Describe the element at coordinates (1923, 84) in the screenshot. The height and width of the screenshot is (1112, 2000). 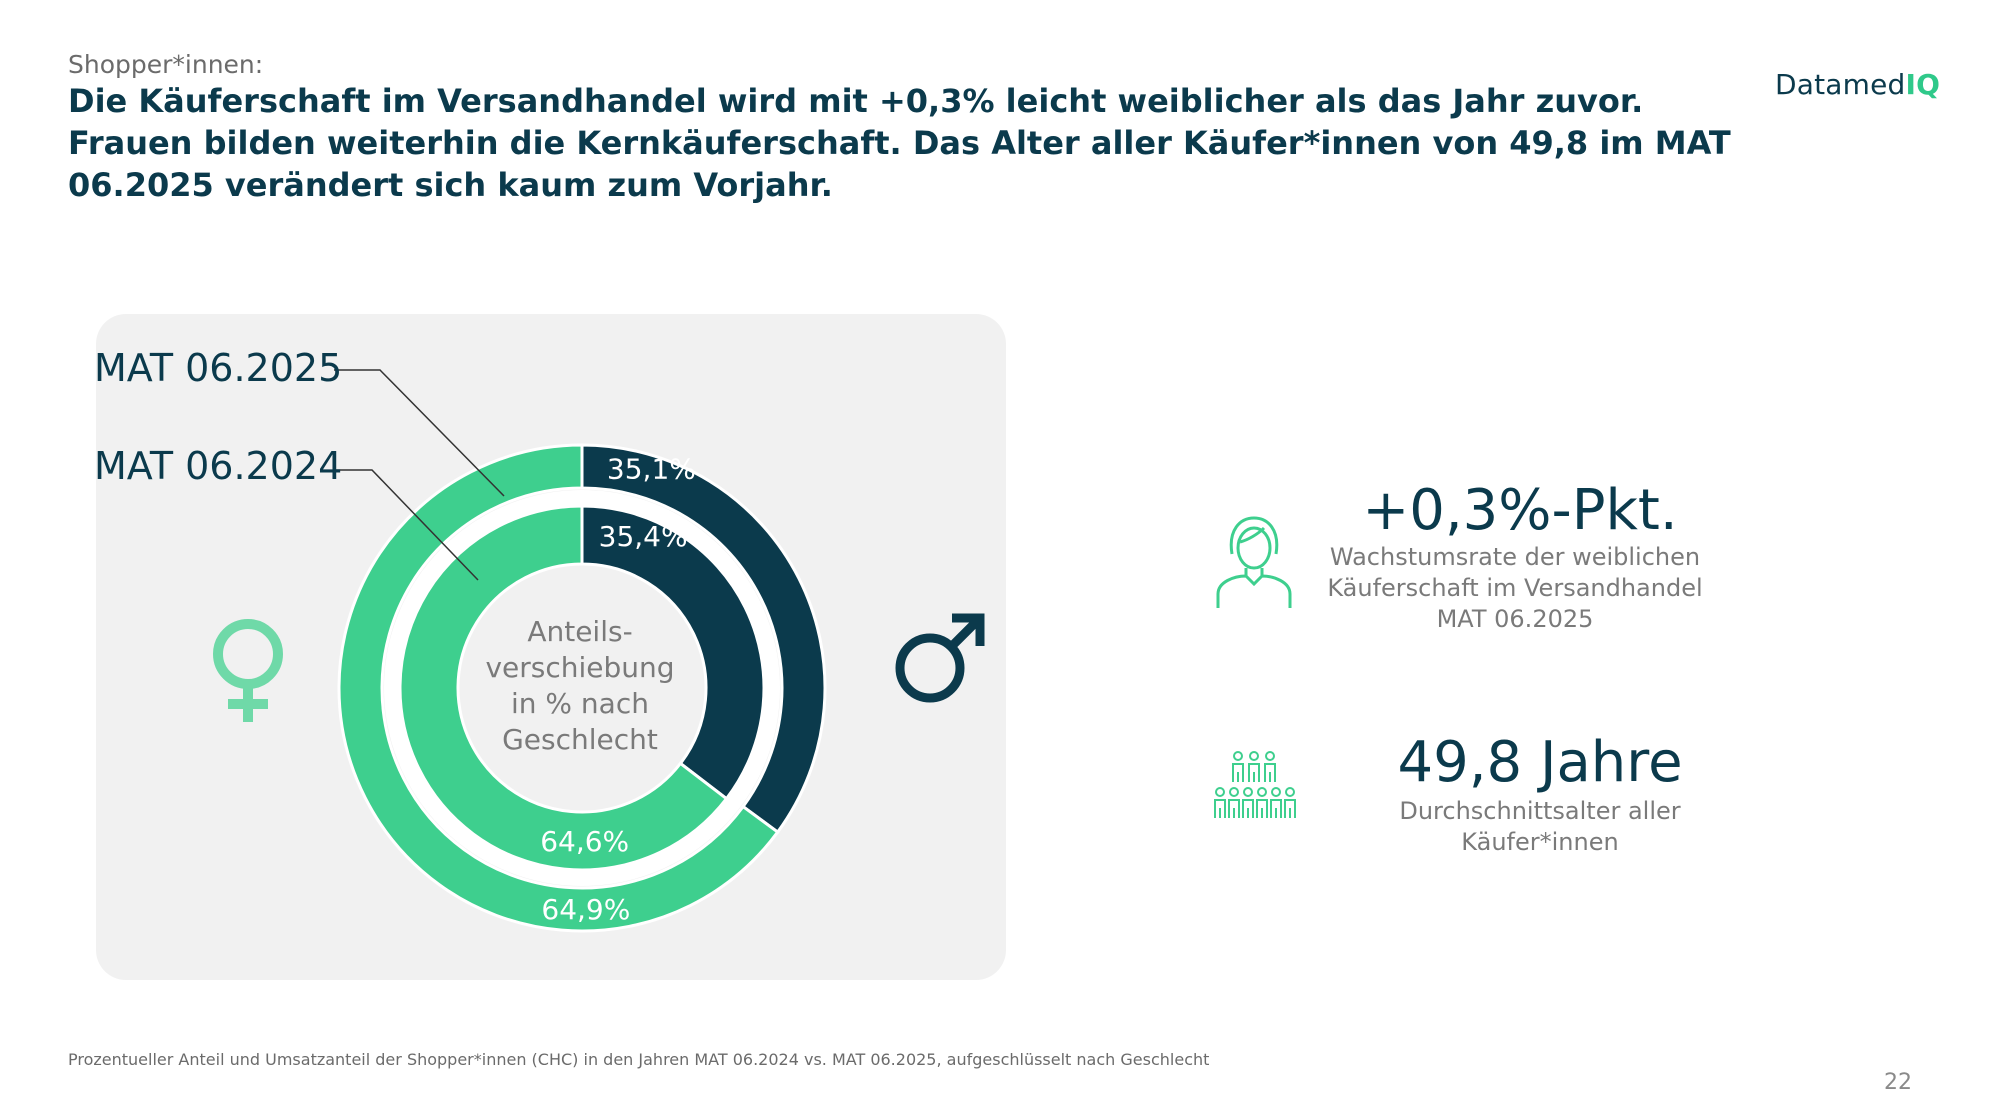
I see `logo-accent: IQ` at that location.